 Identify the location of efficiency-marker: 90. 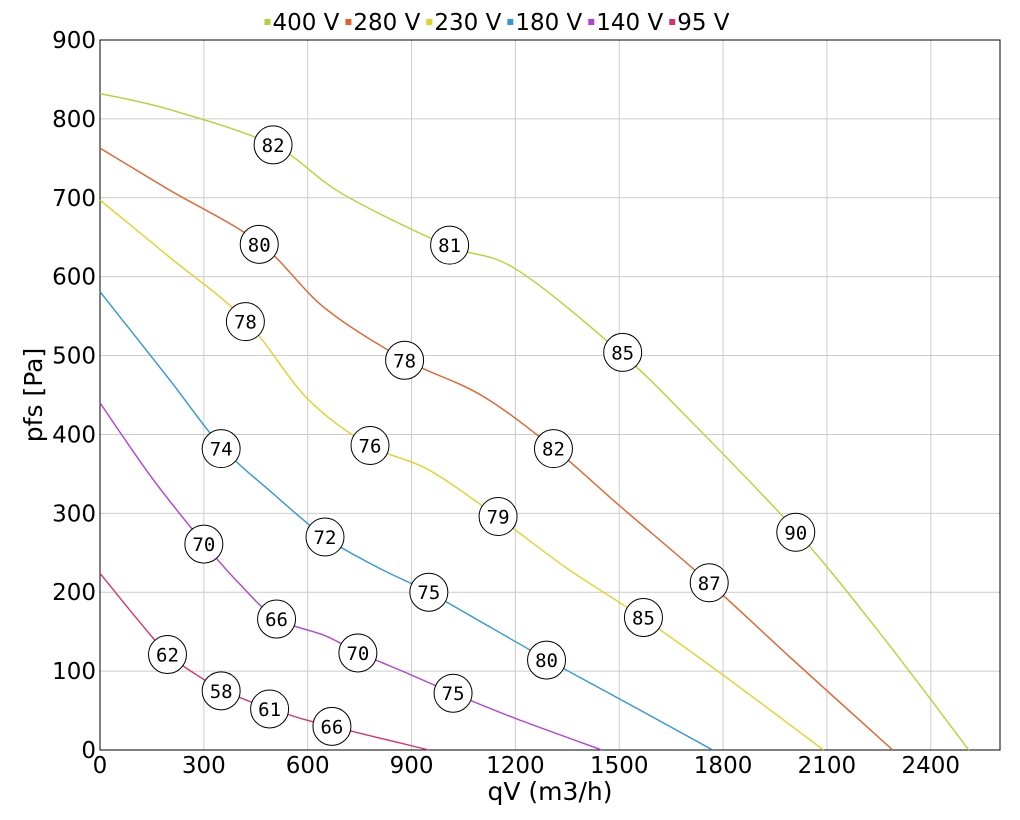
(796, 532).